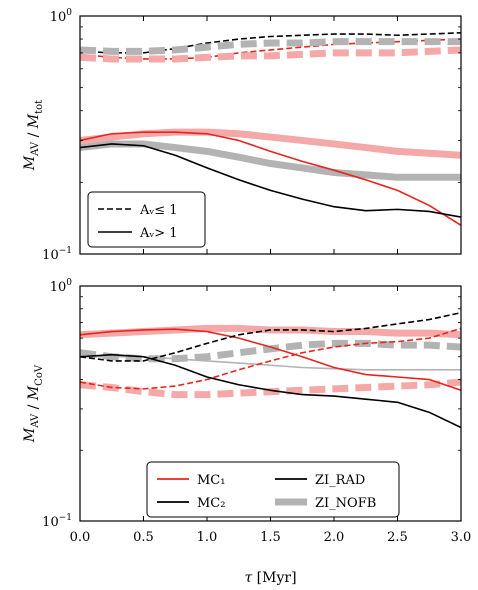 This screenshot has width=478, height=590. I want to click on top-legend-box, so click(146, 219).